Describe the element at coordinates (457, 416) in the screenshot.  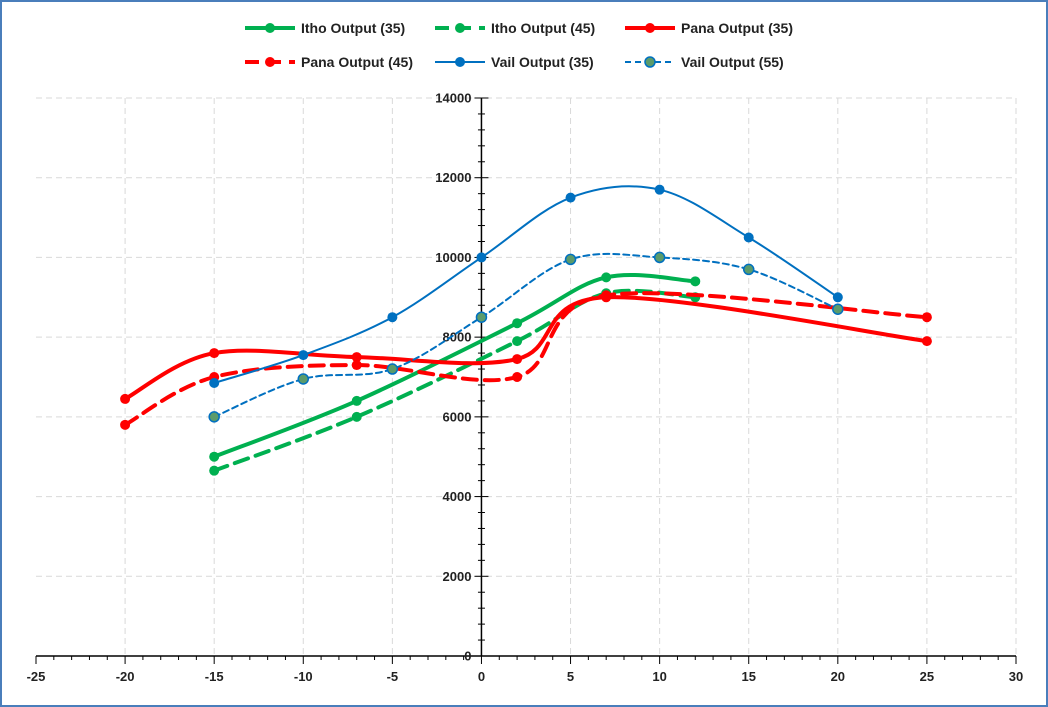
I see `y-tick-label: 6000` at that location.